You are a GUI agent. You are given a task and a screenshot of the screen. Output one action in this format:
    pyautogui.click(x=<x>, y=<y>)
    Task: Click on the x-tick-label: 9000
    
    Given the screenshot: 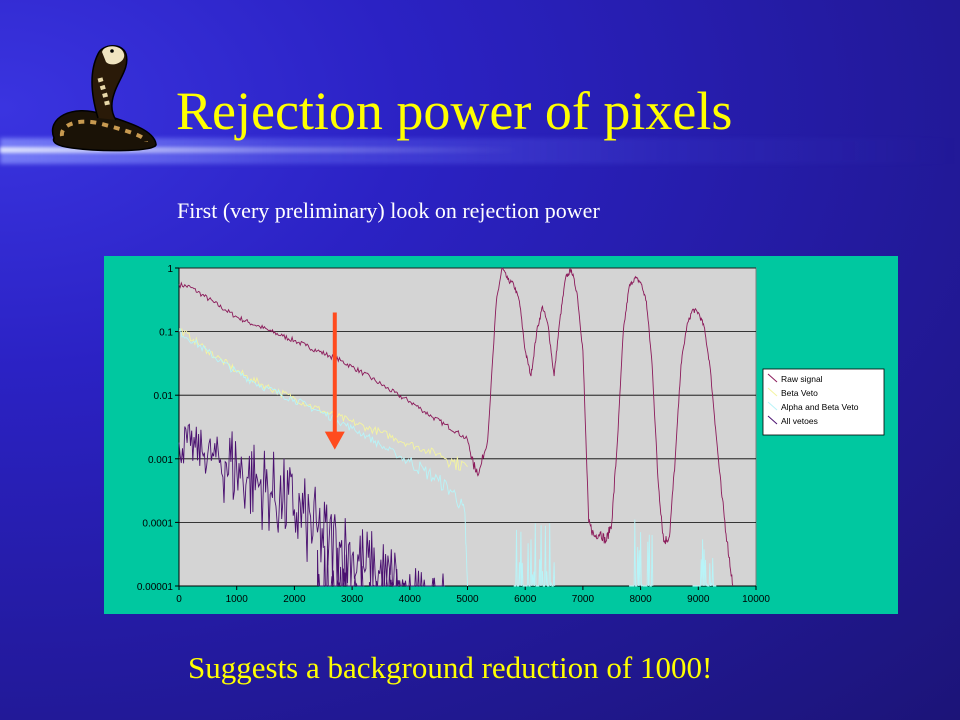 What is the action you would take?
    pyautogui.click(x=698, y=599)
    